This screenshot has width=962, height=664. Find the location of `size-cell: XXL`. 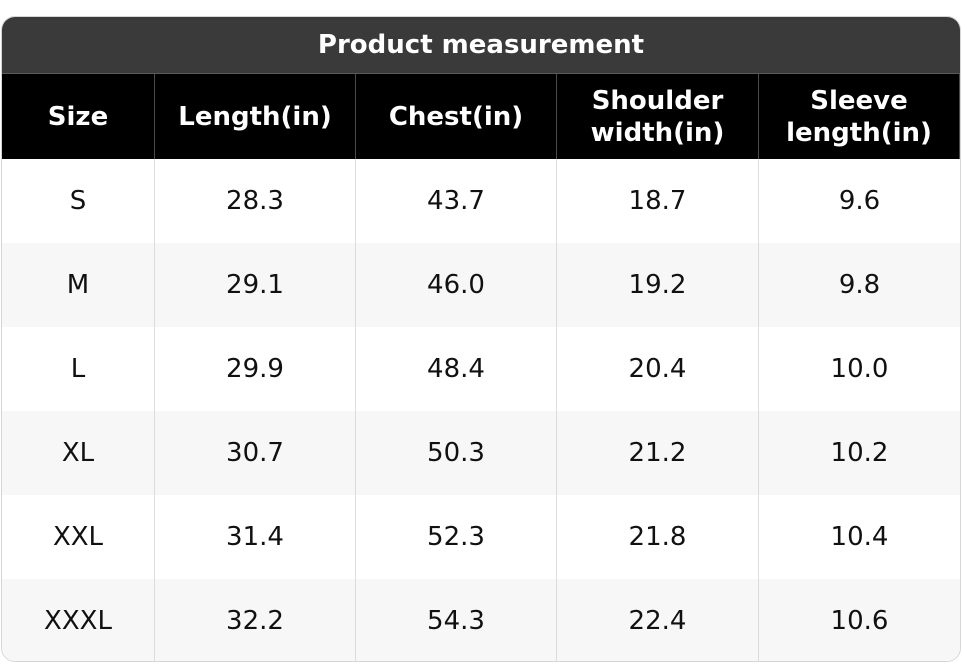

size-cell: XXL is located at coordinates (78, 537).